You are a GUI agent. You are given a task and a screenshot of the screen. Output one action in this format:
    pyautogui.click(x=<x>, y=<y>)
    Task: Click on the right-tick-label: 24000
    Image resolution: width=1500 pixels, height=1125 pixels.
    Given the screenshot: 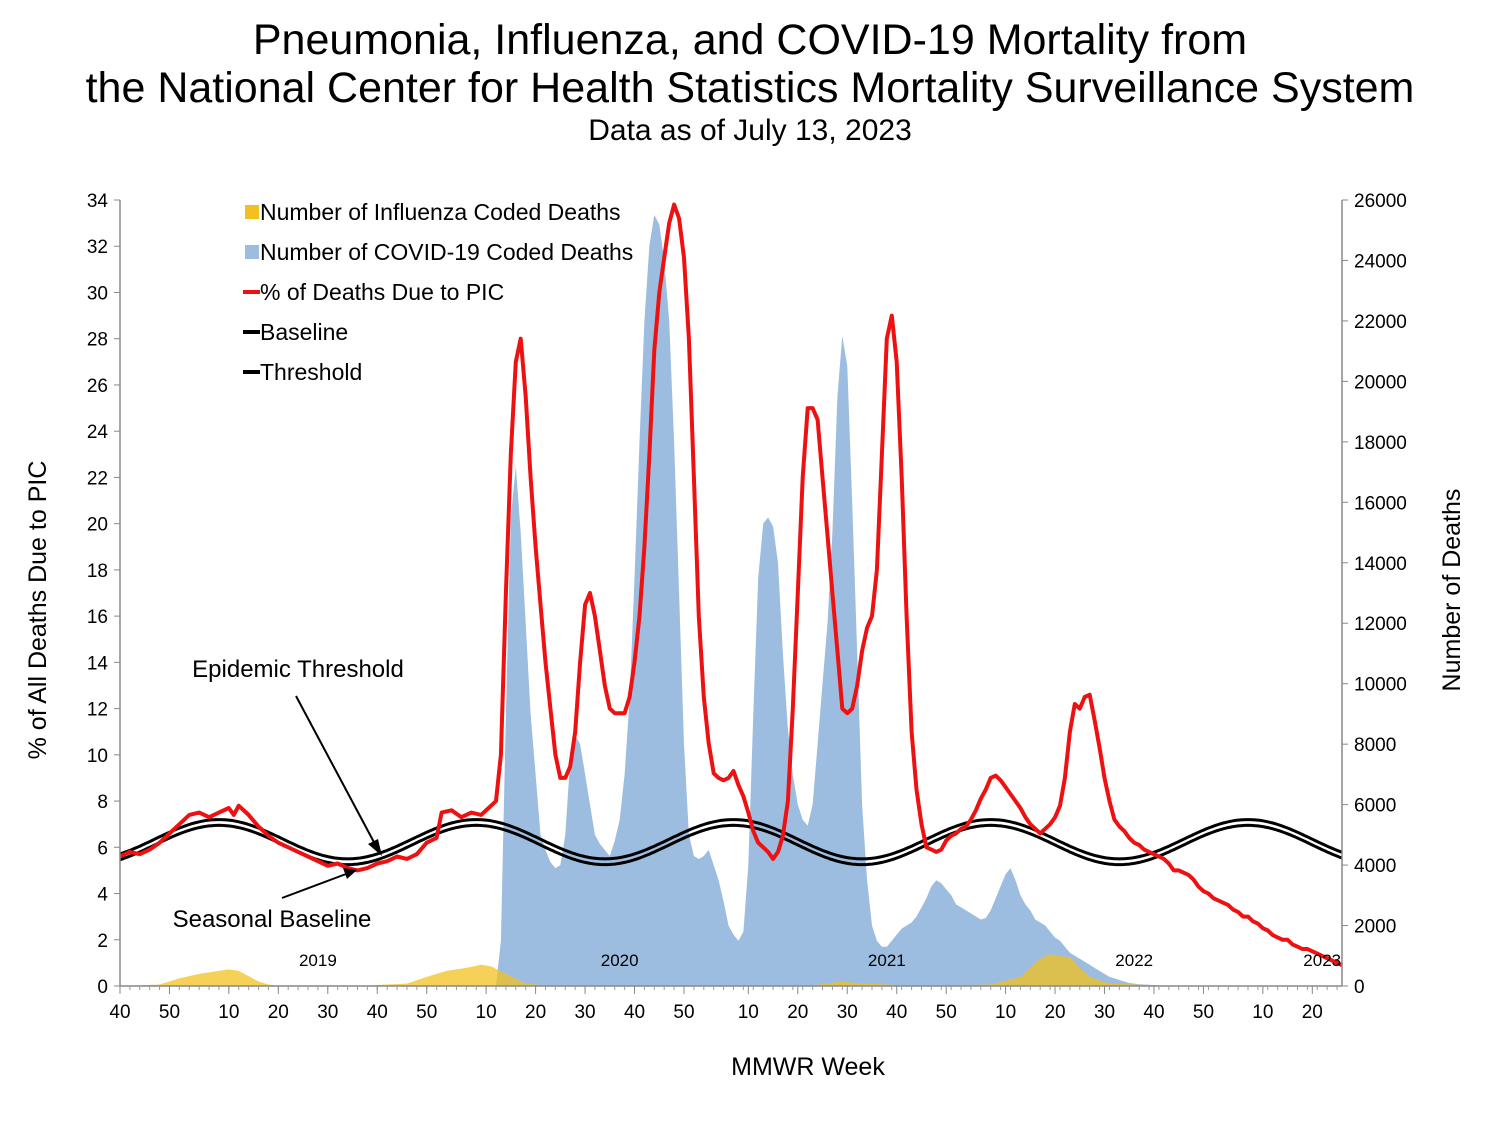 What is the action you would take?
    pyautogui.click(x=1380, y=261)
    